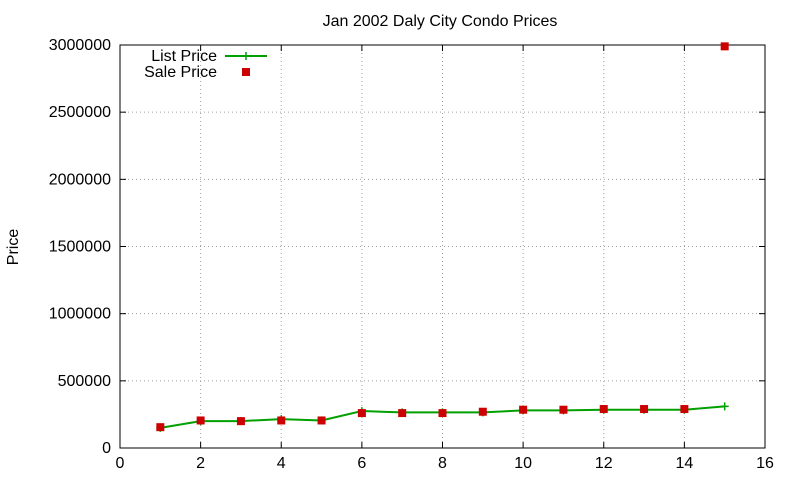 The image size is (800, 480). Describe the element at coordinates (523, 463) in the screenshot. I see `x-tick-label: 10` at that location.